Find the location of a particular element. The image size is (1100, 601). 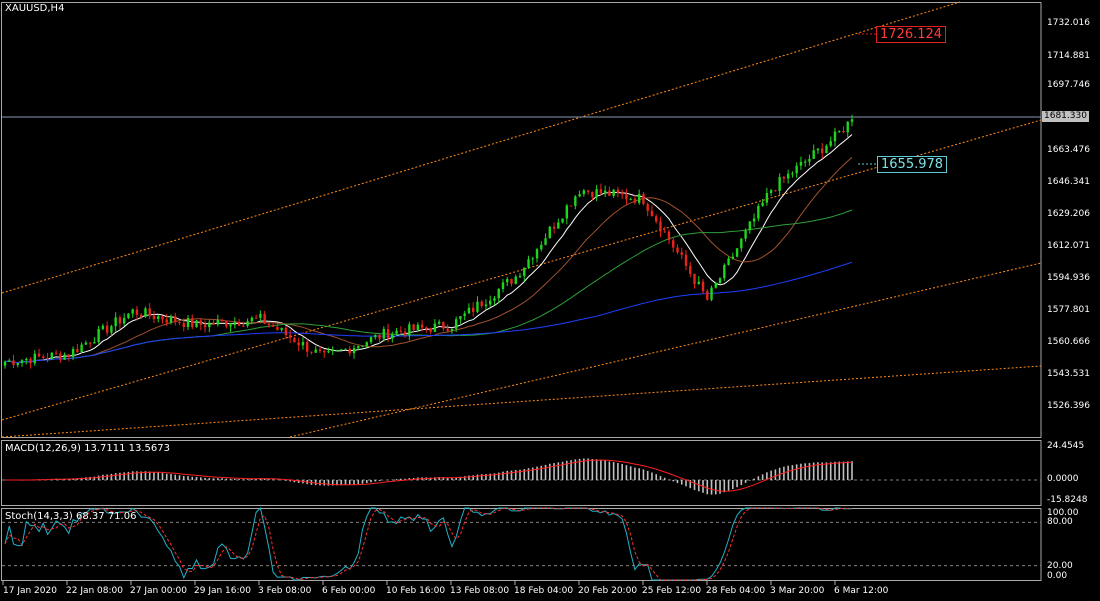

stoch-main-line is located at coordinates (428, 543).